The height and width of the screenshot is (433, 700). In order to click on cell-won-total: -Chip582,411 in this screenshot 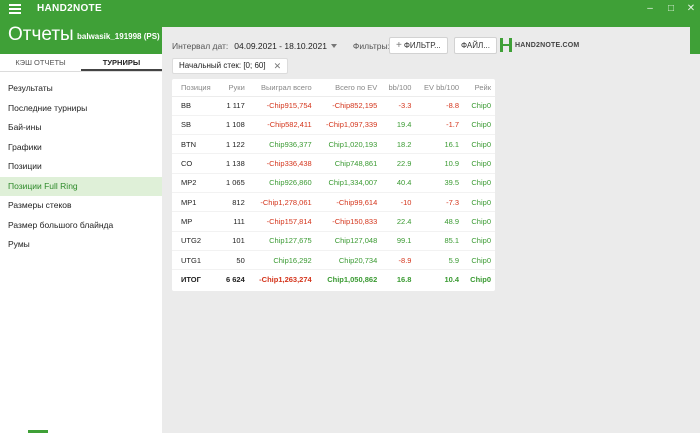, I will do `click(282, 125)`.